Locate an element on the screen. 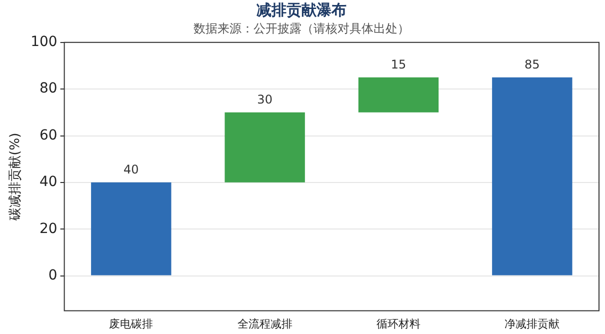  y-tick-label: 60 is located at coordinates (48, 135).